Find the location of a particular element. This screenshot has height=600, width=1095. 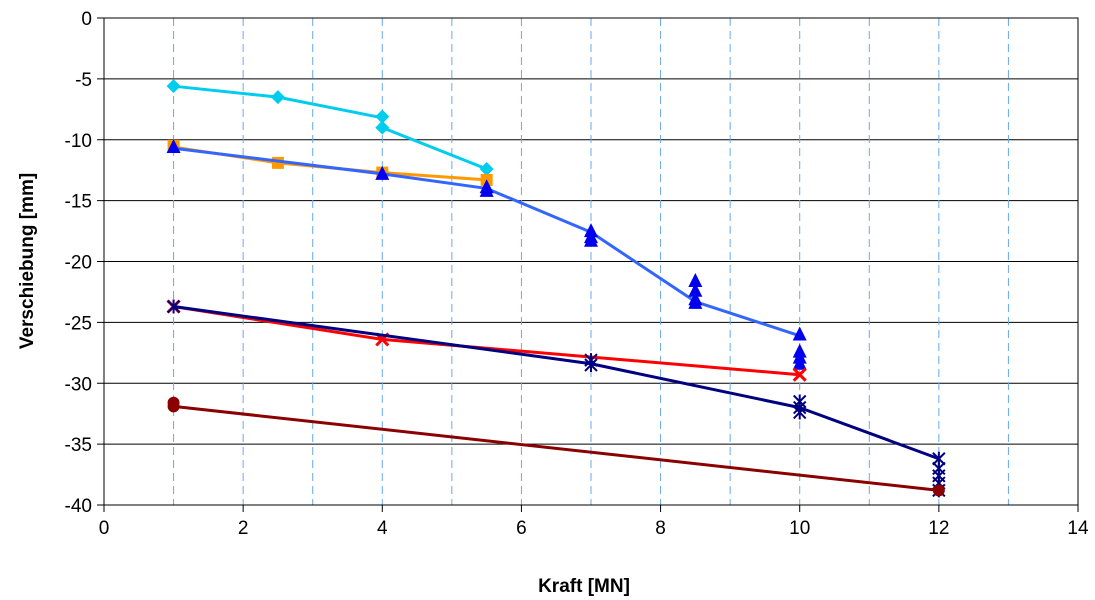

y-tick-label: -20 is located at coordinates (78, 263).